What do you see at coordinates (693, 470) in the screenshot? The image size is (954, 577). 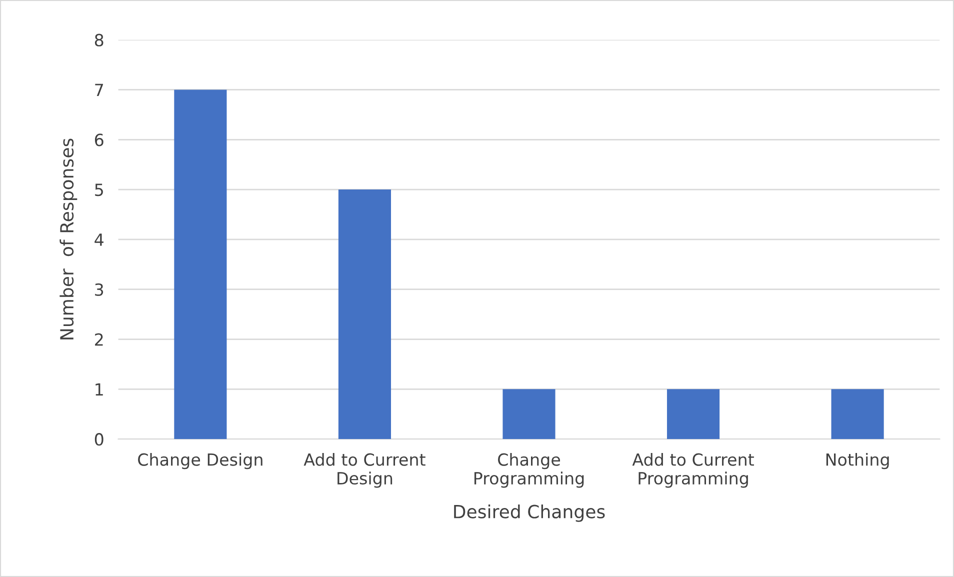 I see `x-tick-label: Add to Current Programming` at bounding box center [693, 470].